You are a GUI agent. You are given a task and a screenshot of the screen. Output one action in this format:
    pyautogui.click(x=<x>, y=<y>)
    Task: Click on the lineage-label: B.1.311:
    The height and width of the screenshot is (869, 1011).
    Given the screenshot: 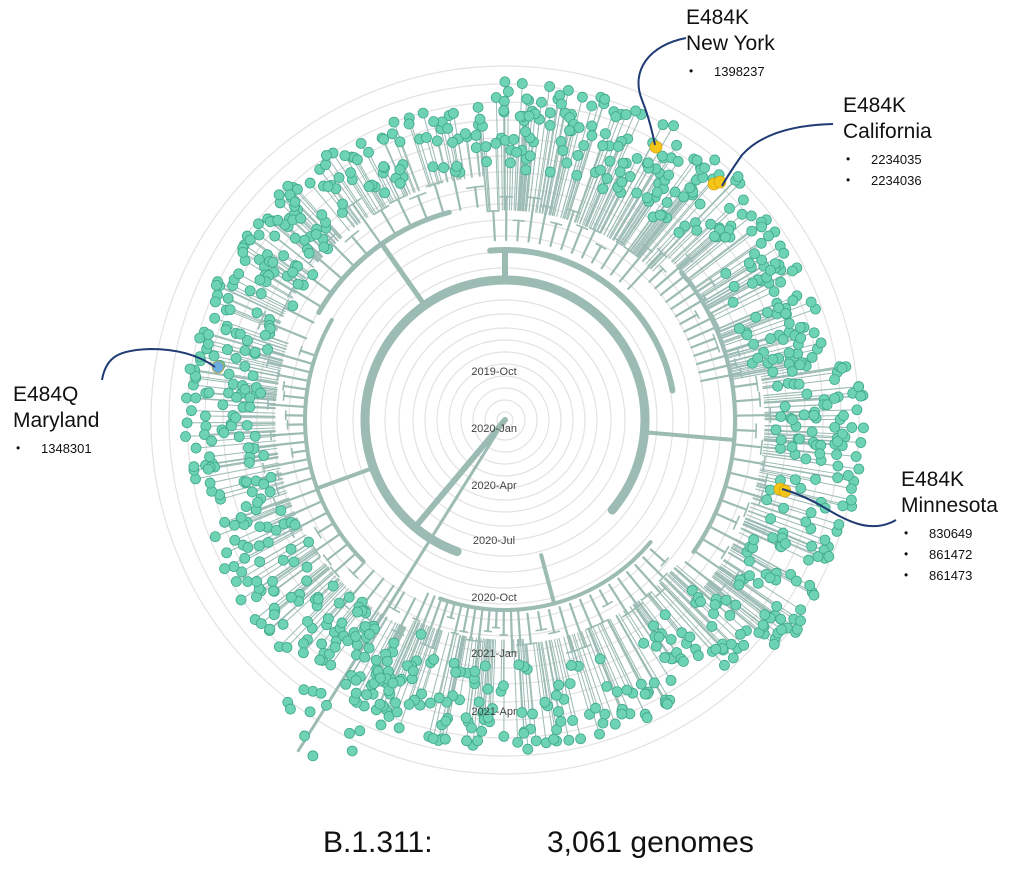 What is the action you would take?
    pyautogui.click(x=378, y=842)
    